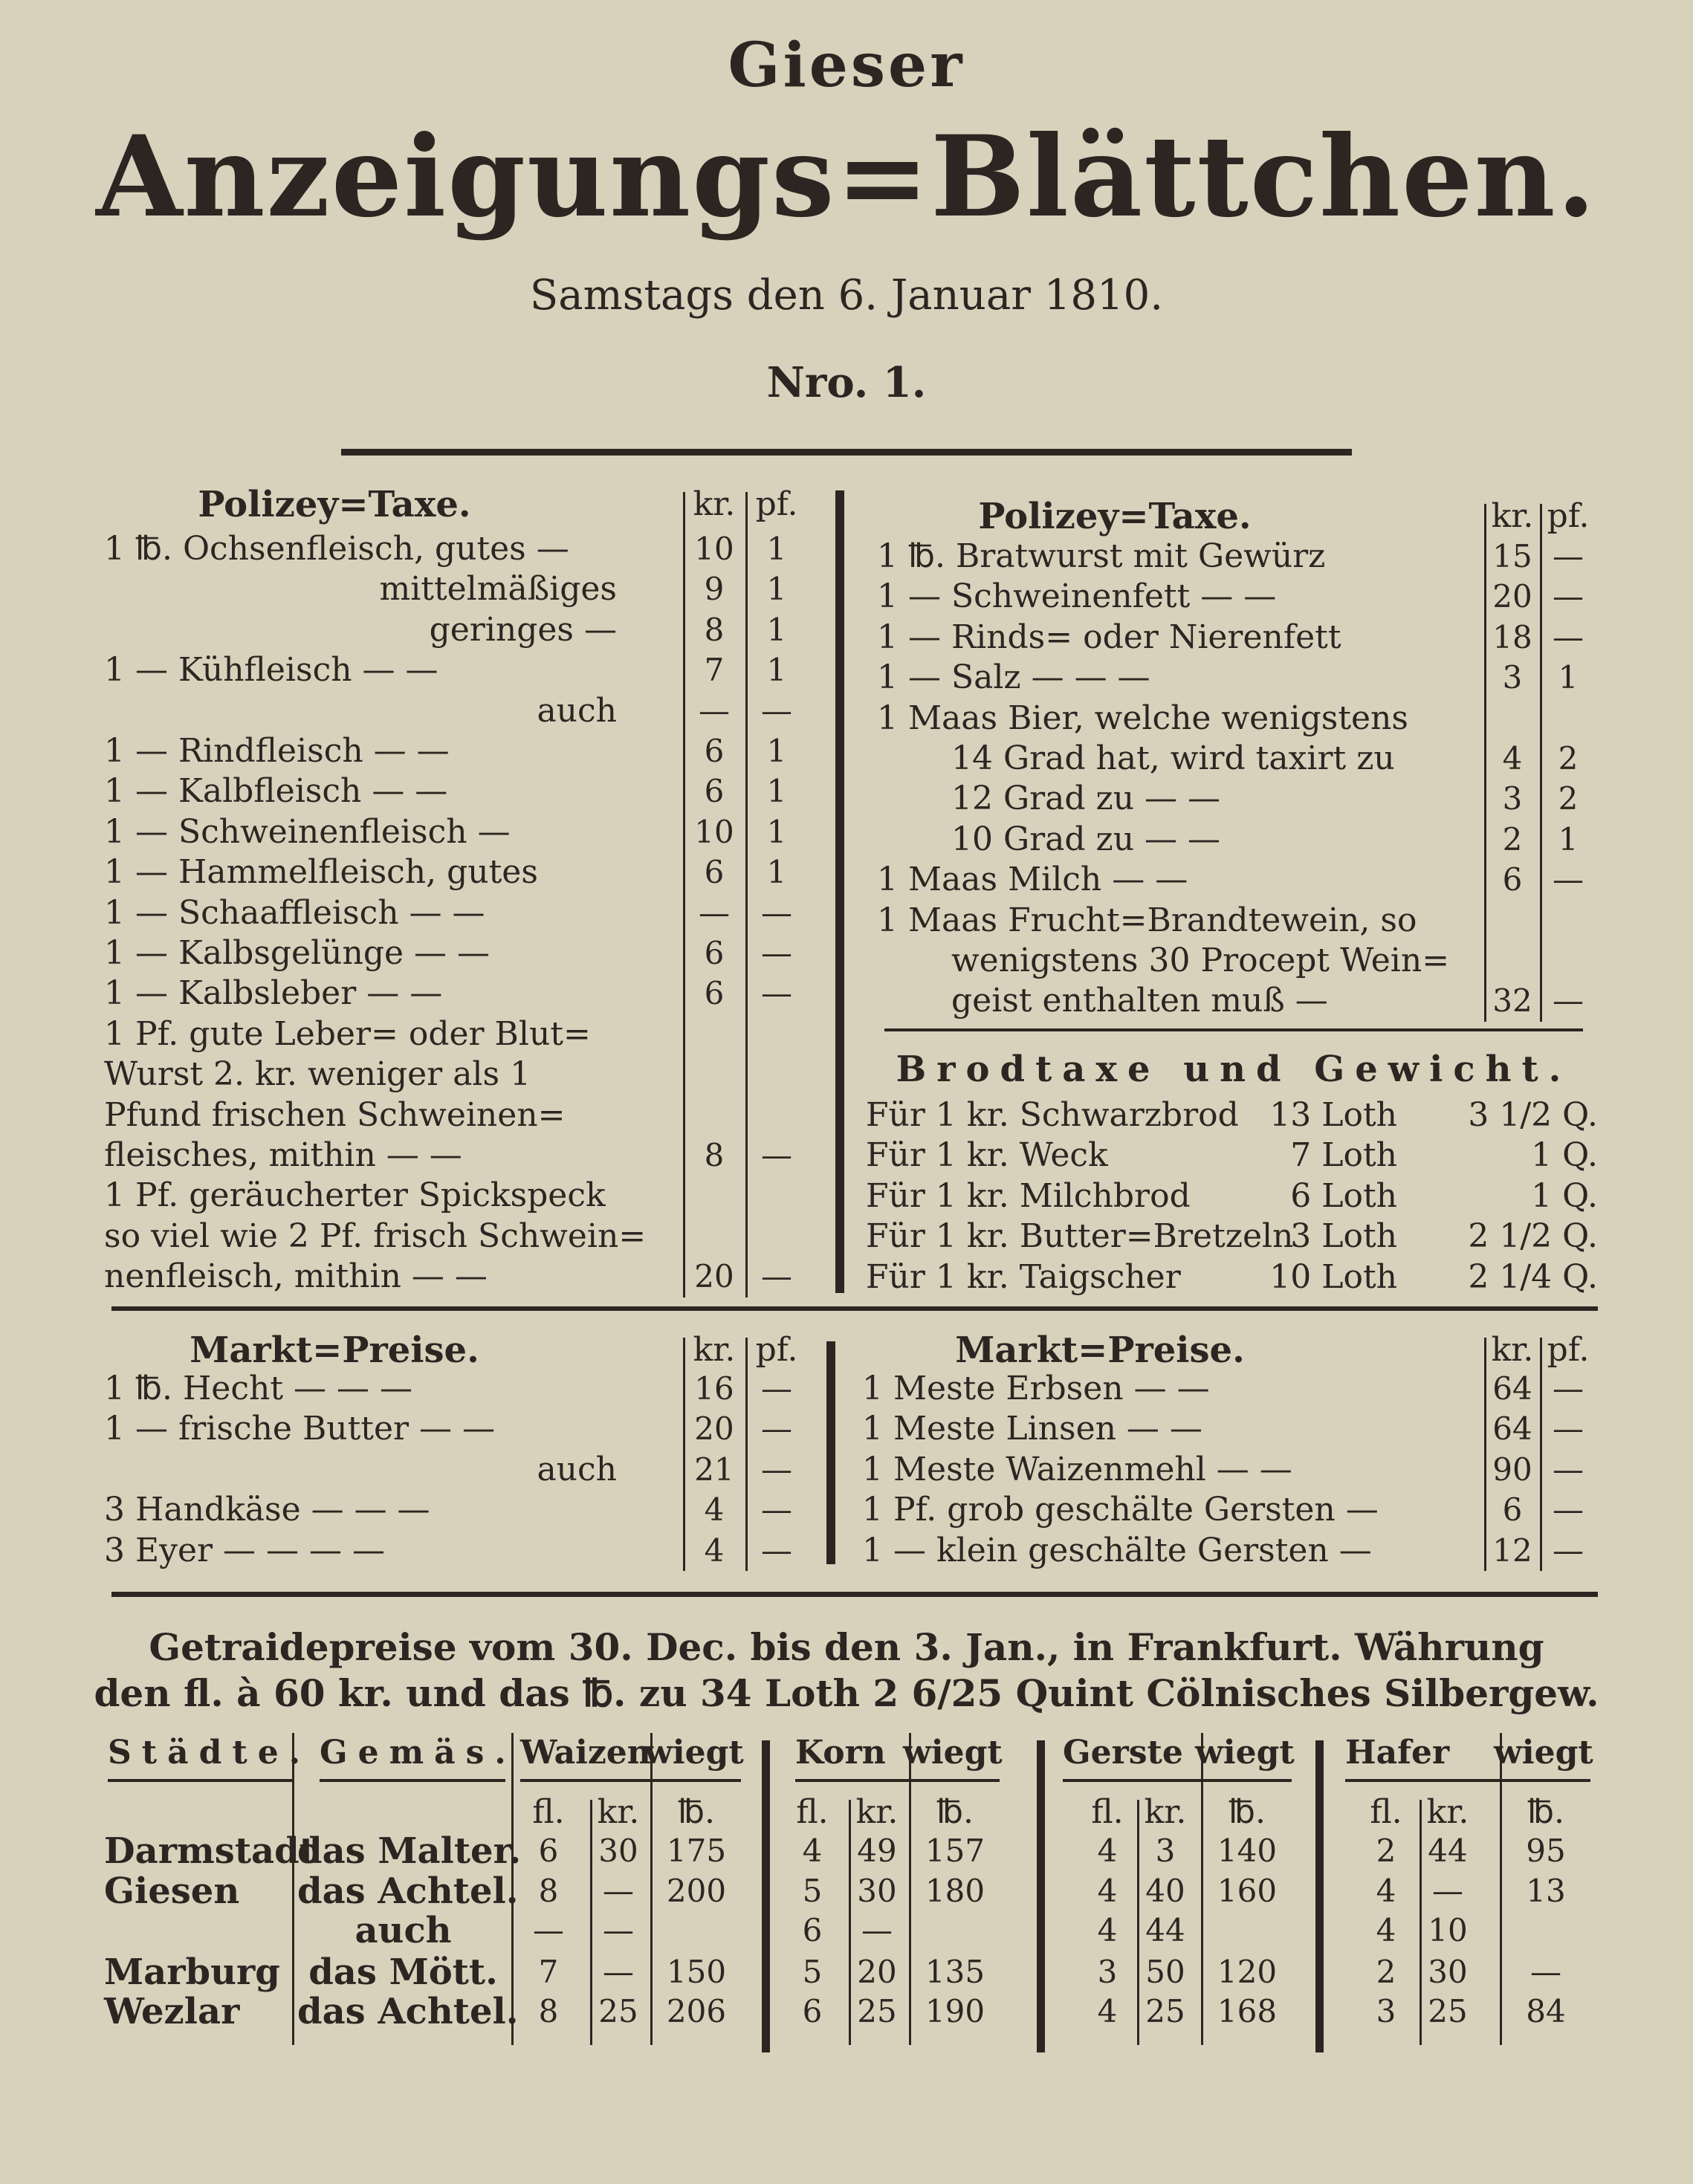  I want to click on unit-kr: kr., so click(1447, 1812).